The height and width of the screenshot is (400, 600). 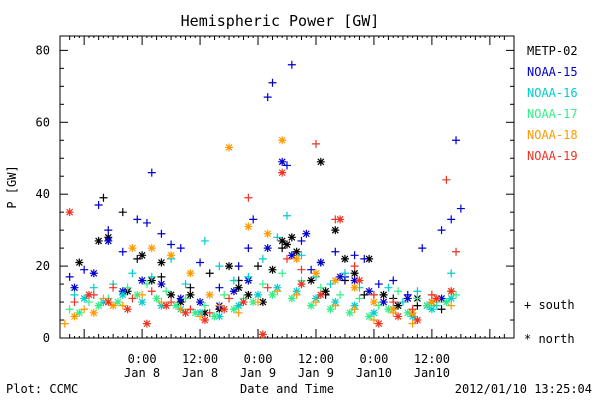 What do you see at coordinates (142, 373) in the screenshot?
I see `x-tick-label-date: Jan 8` at bounding box center [142, 373].